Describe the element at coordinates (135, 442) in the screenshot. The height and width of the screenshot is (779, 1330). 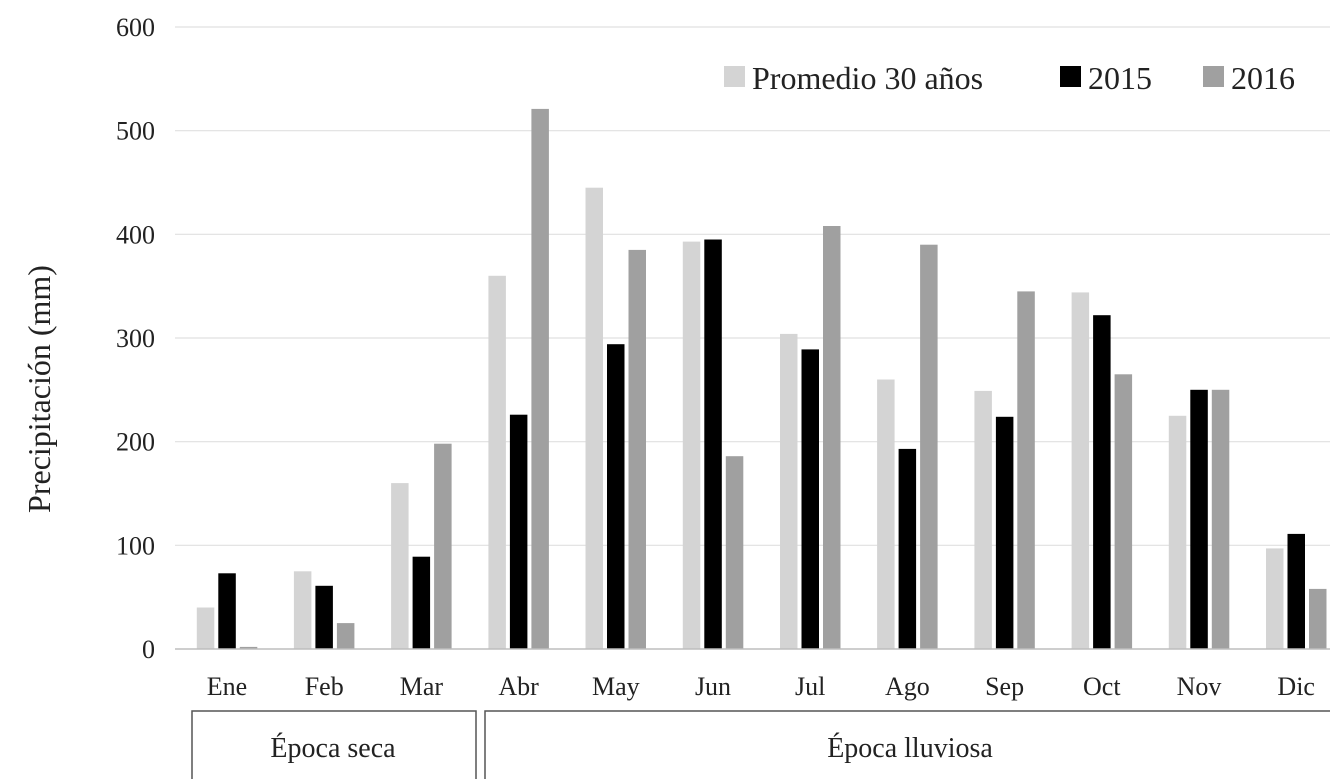
I see `y-tick-label: 200` at that location.